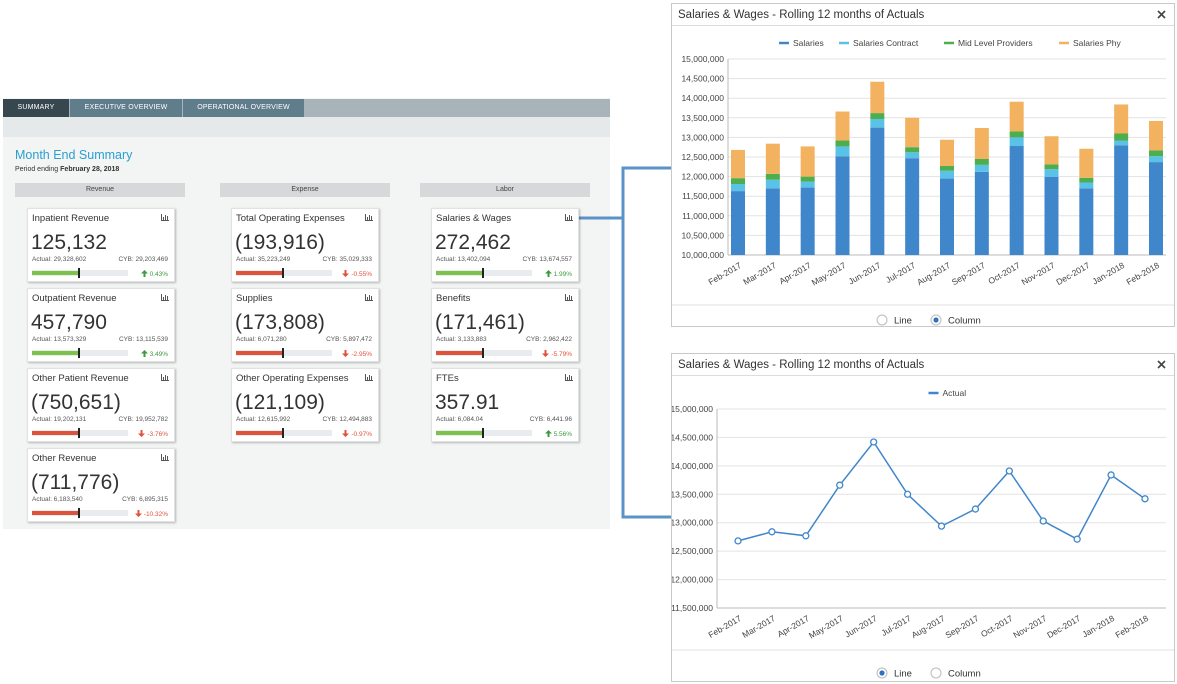 This screenshot has width=1177, height=684. Describe the element at coordinates (36, 108) in the screenshot. I see `tab: SUMMARY` at that location.